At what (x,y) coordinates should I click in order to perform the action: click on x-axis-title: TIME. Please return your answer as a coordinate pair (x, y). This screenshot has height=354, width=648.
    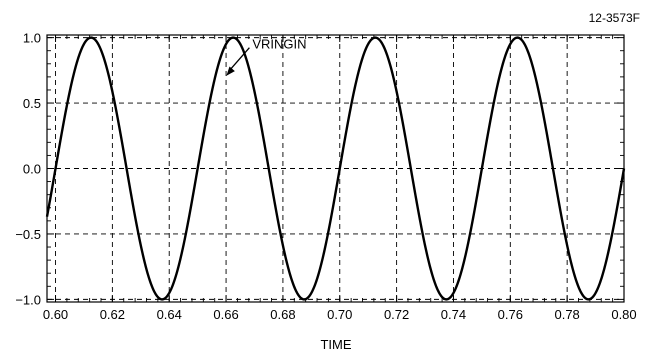
    Looking at the image, I should click on (335, 344).